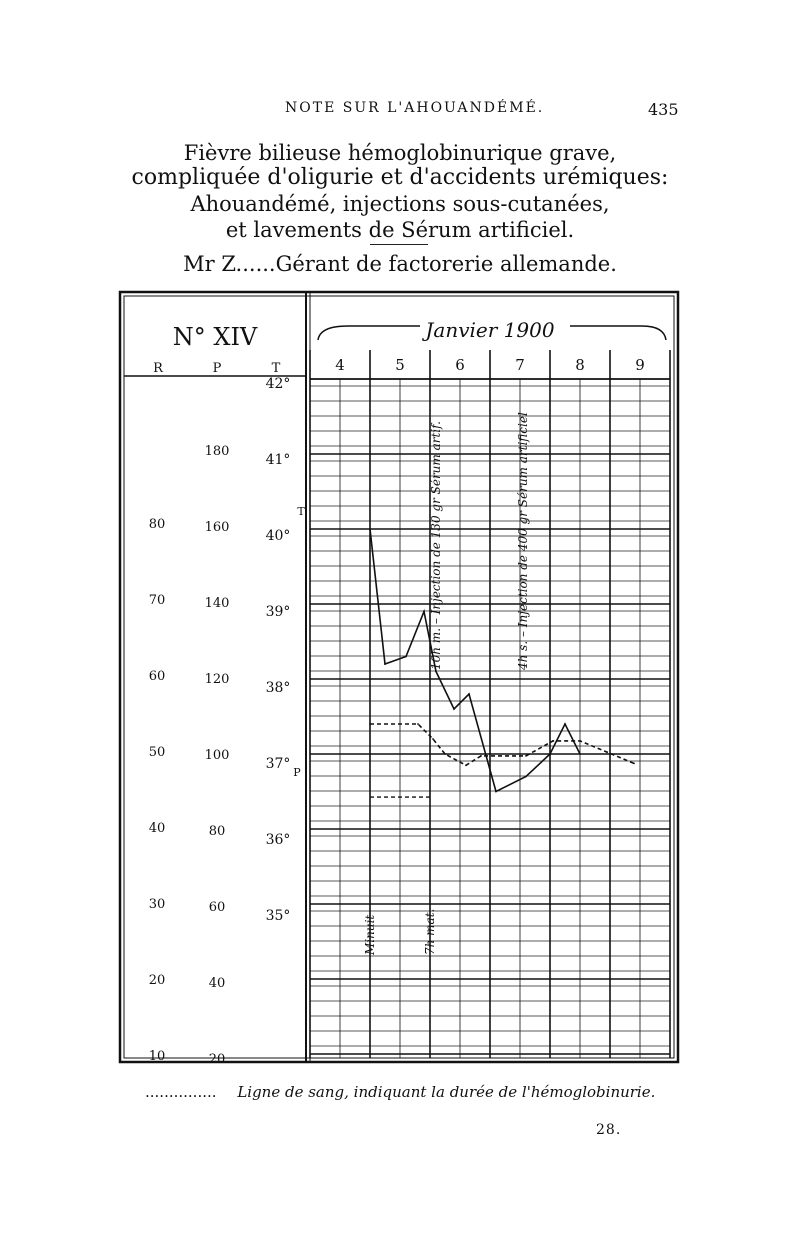 The width and height of the screenshot is (800, 1245). What do you see at coordinates (278, 840) in the screenshot?
I see `tick-temperature: 36°` at bounding box center [278, 840].